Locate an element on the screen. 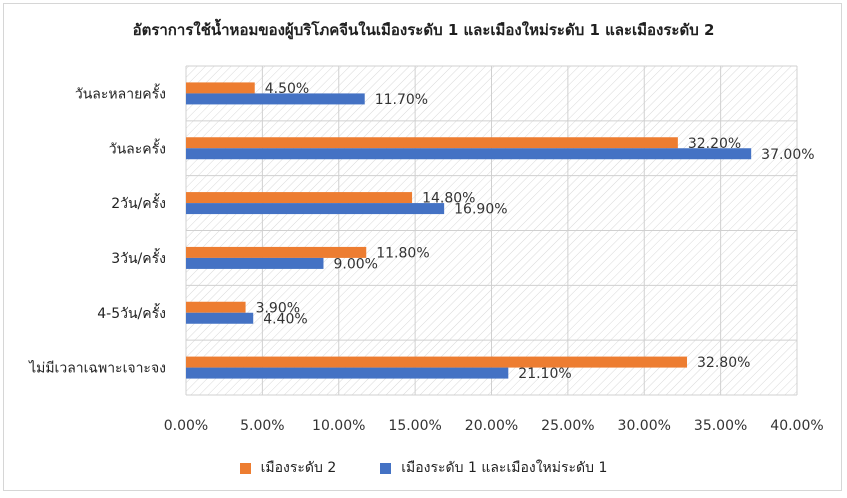 Image resolution: width=847 pixels, height=498 pixels. data-label: 14.80% is located at coordinates (448, 199).